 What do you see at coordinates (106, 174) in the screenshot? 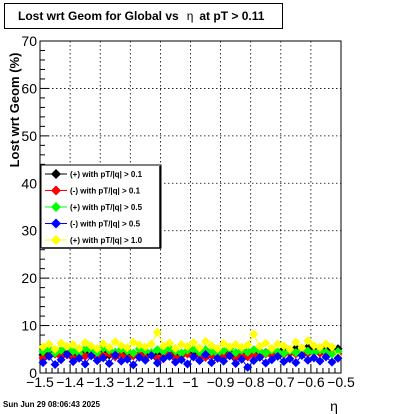
I see `legend-label: (+) with pT/|q| > 0.1` at bounding box center [106, 174].